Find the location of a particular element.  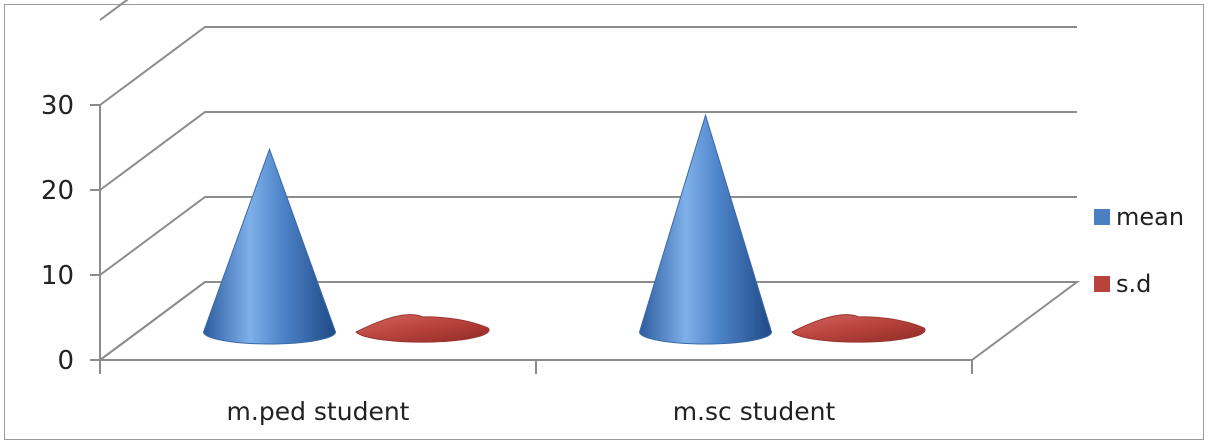

y-tick-label: 0 is located at coordinates (65, 361).